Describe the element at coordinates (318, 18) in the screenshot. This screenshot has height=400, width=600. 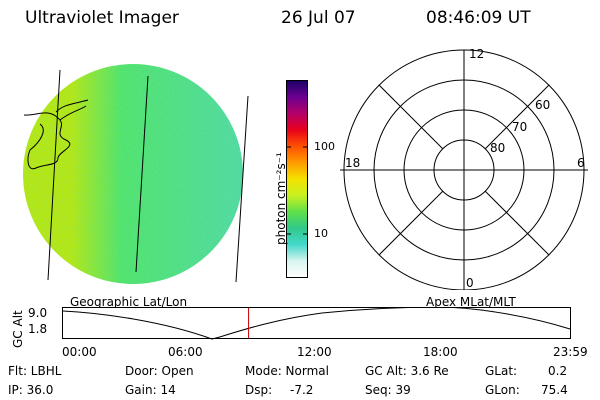
I see `observation-date: 26 Jul 07` at that location.